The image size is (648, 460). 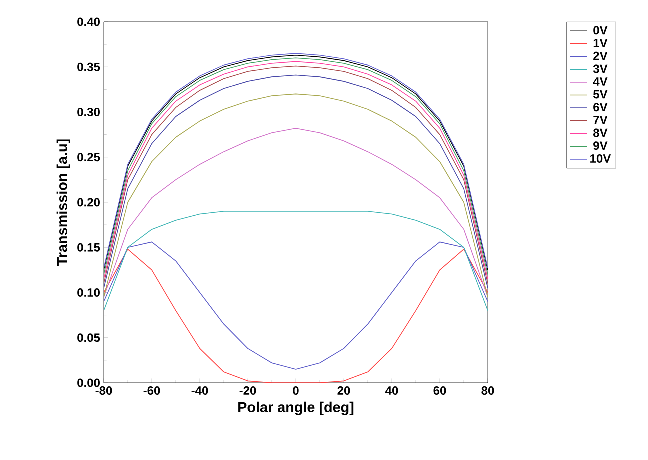 What do you see at coordinates (89, 338) in the screenshot?
I see `y-tick-label: 0.05` at bounding box center [89, 338].